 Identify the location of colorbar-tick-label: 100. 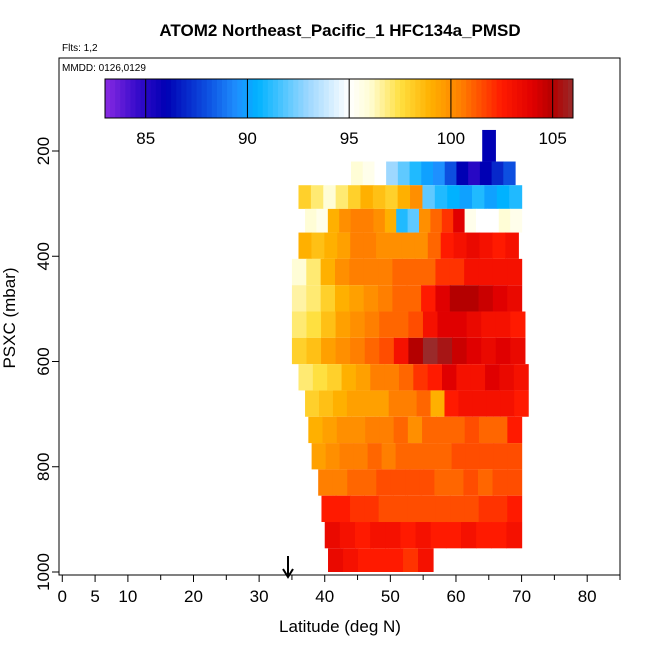
(451, 138).